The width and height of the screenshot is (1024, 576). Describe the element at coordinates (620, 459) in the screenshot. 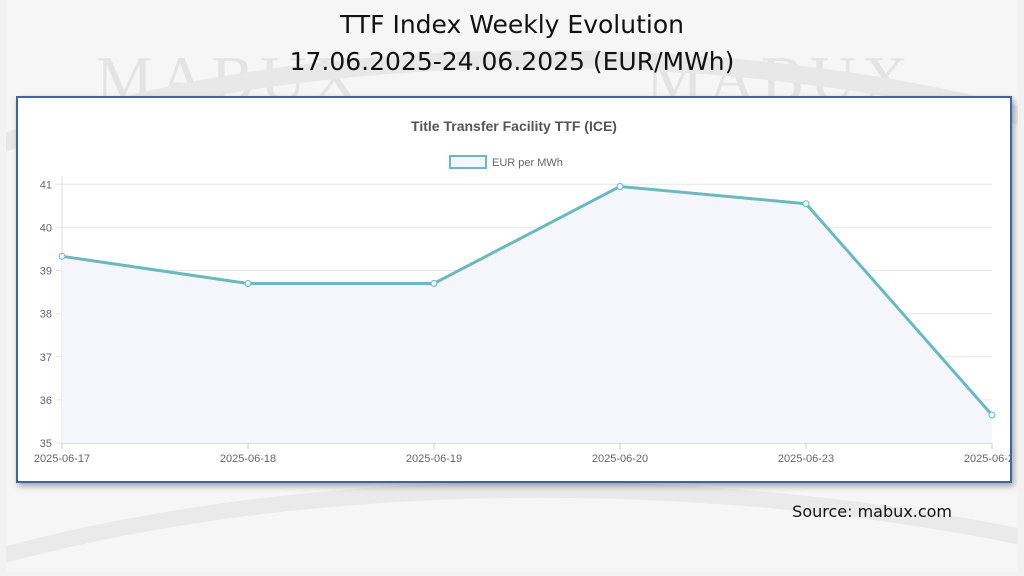

I see `x-tick-label: 2025-06-20` at that location.